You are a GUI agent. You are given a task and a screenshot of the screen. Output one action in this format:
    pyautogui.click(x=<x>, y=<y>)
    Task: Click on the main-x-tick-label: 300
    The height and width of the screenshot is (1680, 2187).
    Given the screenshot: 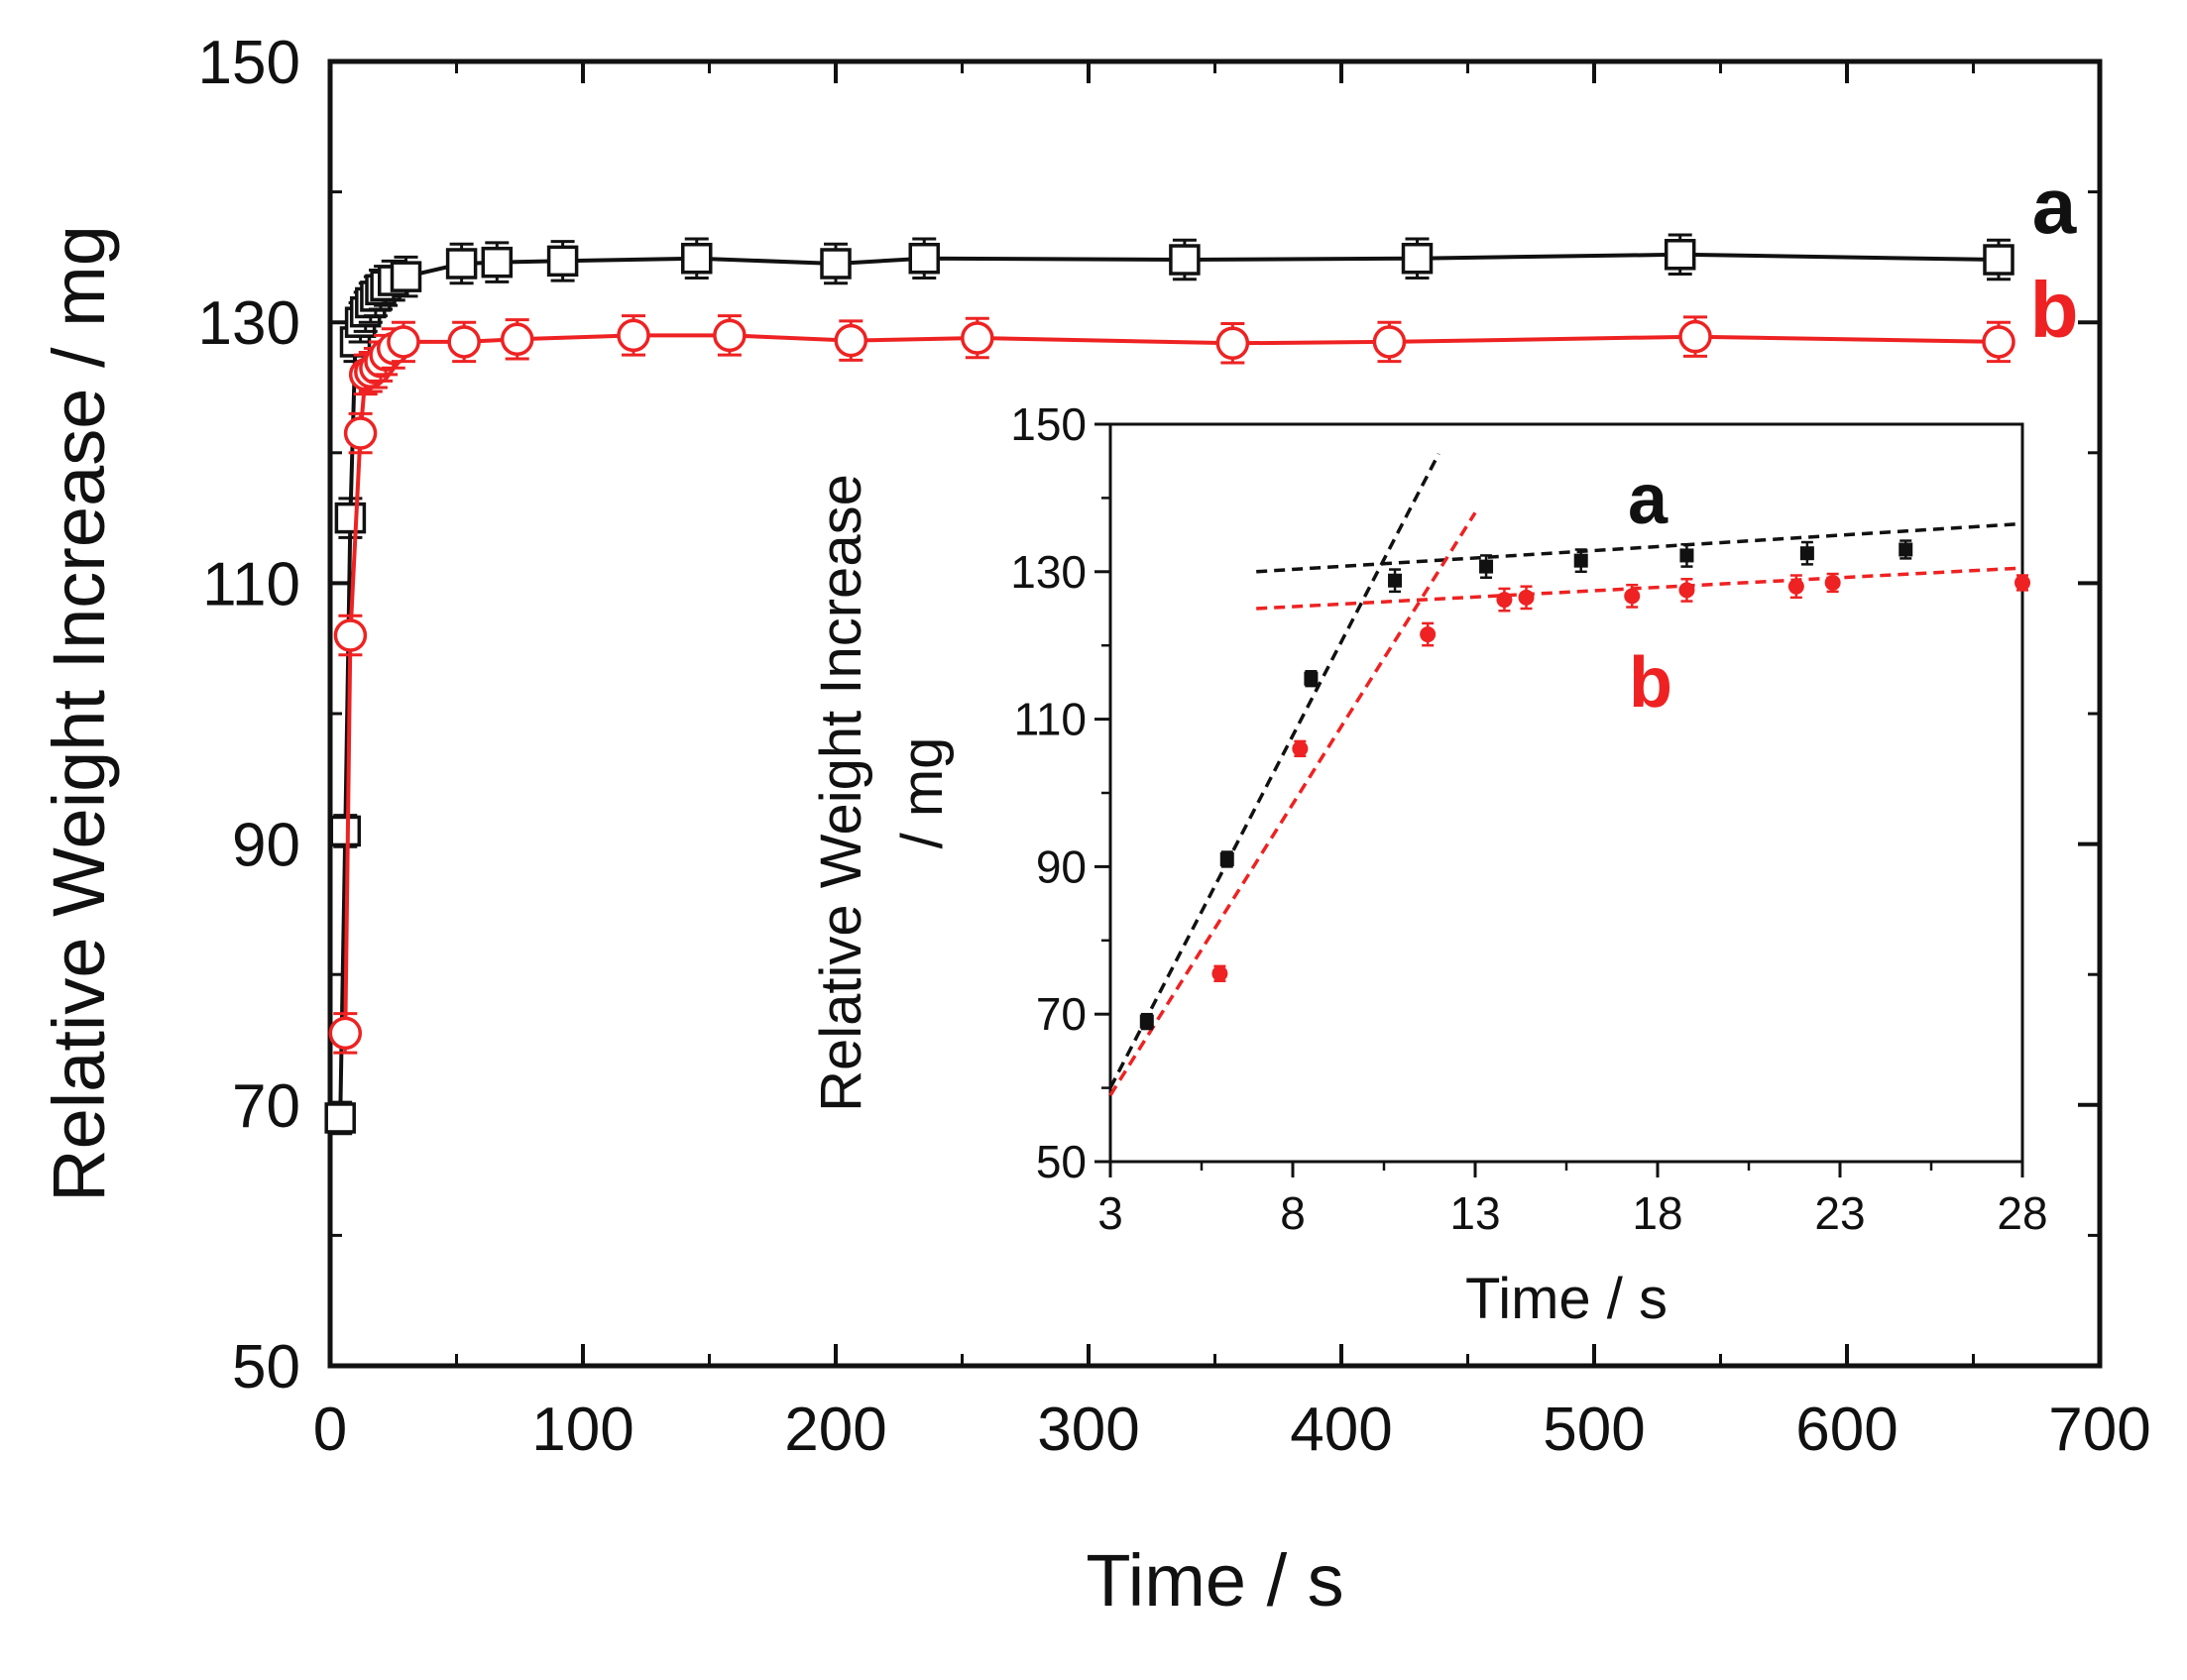 What is the action you would take?
    pyautogui.click(x=1088, y=1430)
    